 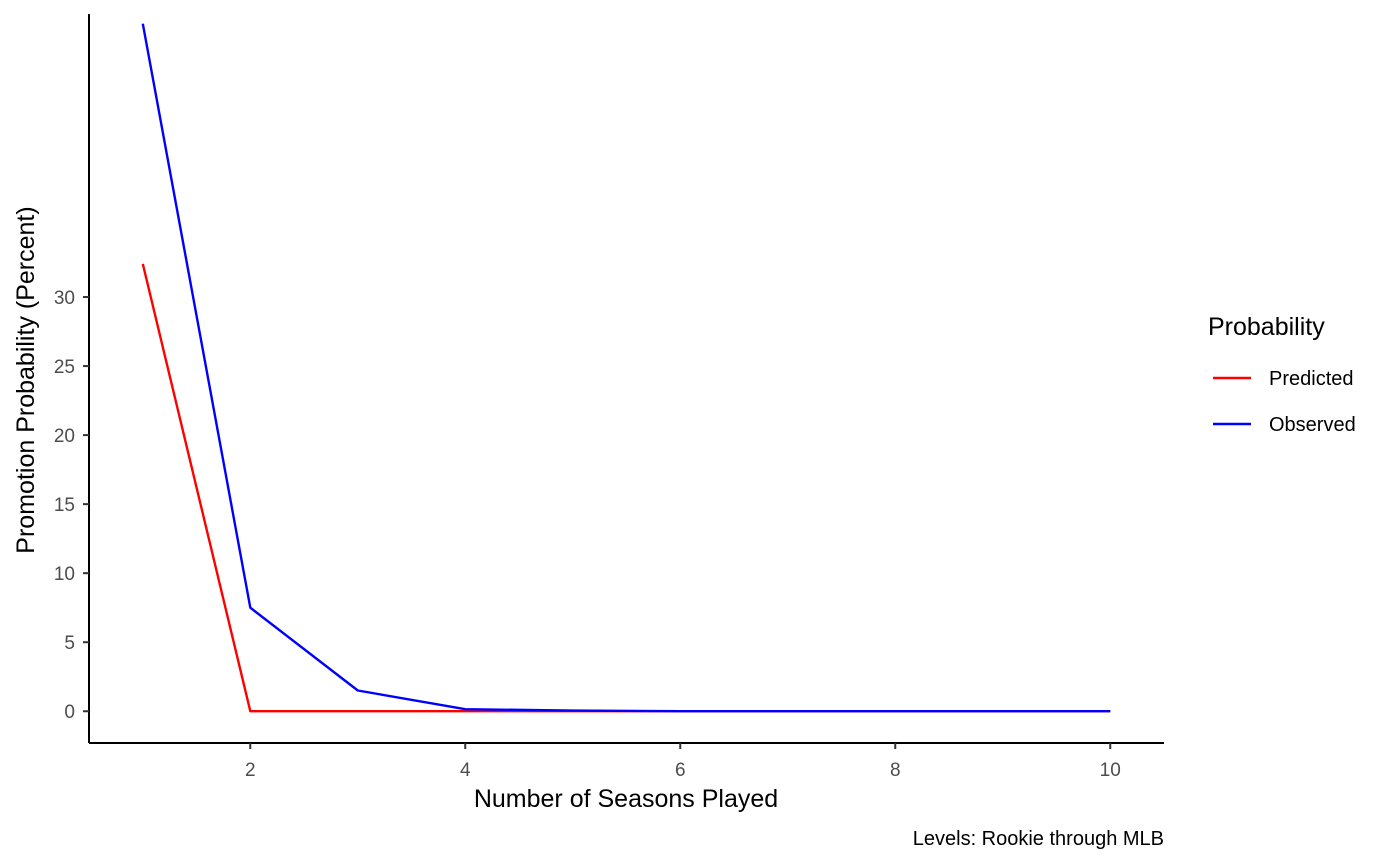 I want to click on y-tick-label: 30, so click(x=64, y=298).